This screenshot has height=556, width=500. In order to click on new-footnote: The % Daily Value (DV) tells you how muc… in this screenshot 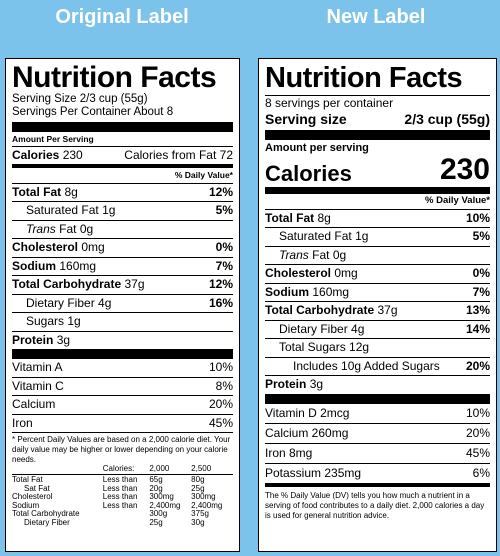, I will do `click(375, 505)`.